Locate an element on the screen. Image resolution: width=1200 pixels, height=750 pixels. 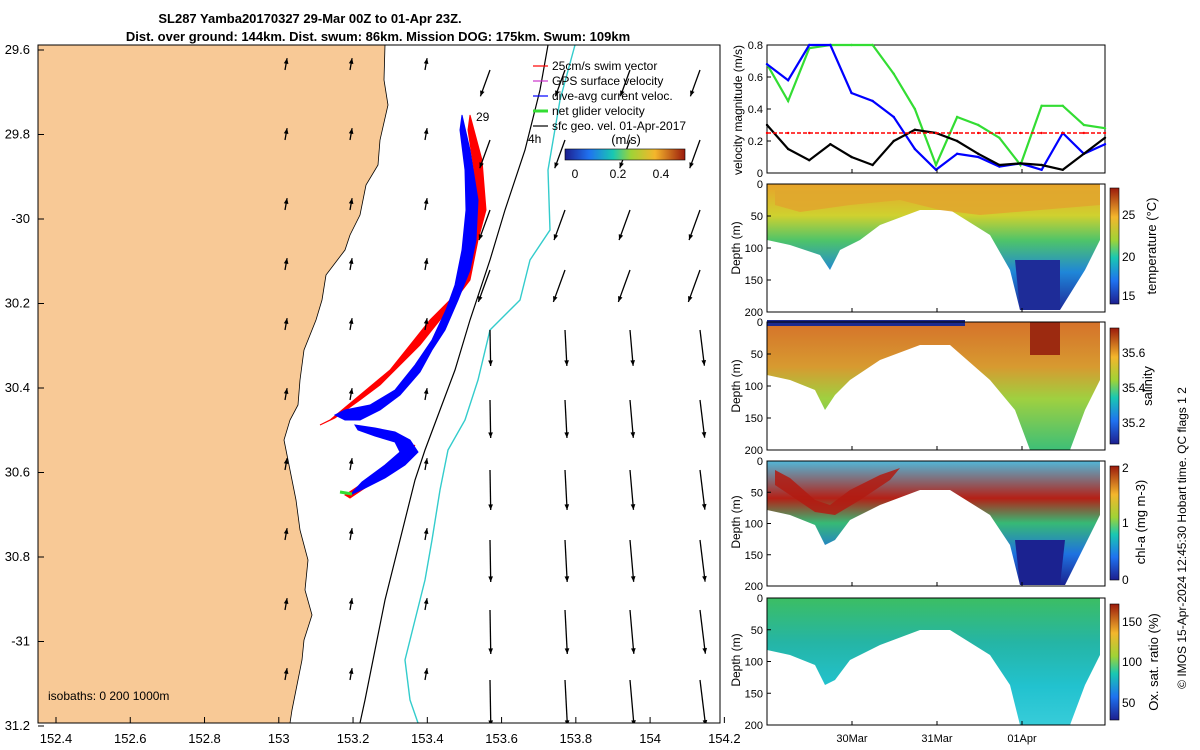
depth-tick-label: 150 is located at coordinates (754, 694).